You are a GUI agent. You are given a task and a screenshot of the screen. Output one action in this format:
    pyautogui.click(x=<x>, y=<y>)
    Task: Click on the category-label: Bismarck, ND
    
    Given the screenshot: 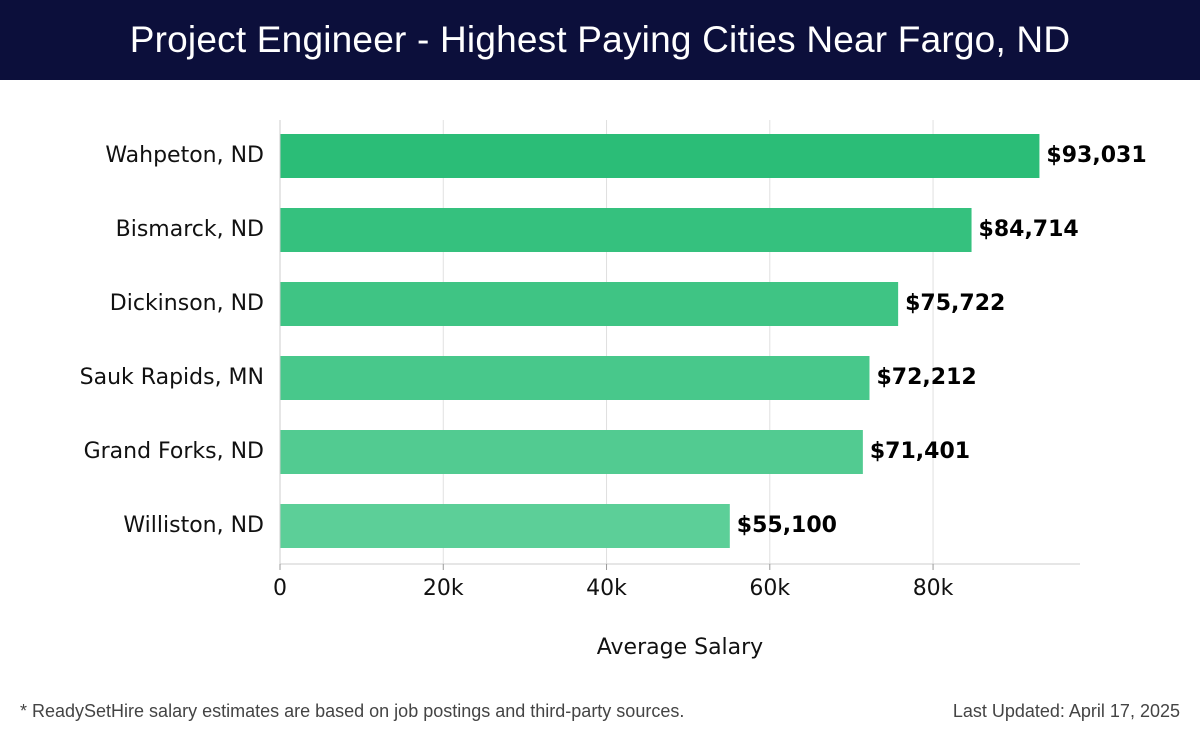 What is the action you would take?
    pyautogui.click(x=190, y=229)
    